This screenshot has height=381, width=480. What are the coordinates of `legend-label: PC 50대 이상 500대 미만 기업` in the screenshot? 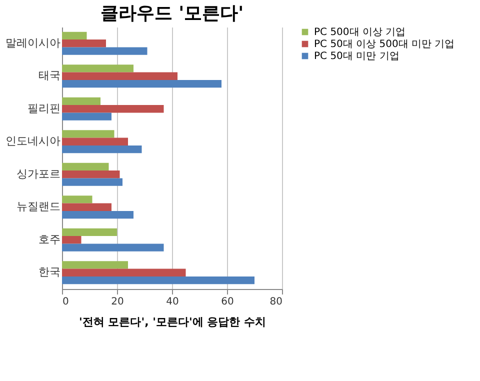 It's located at (384, 44).